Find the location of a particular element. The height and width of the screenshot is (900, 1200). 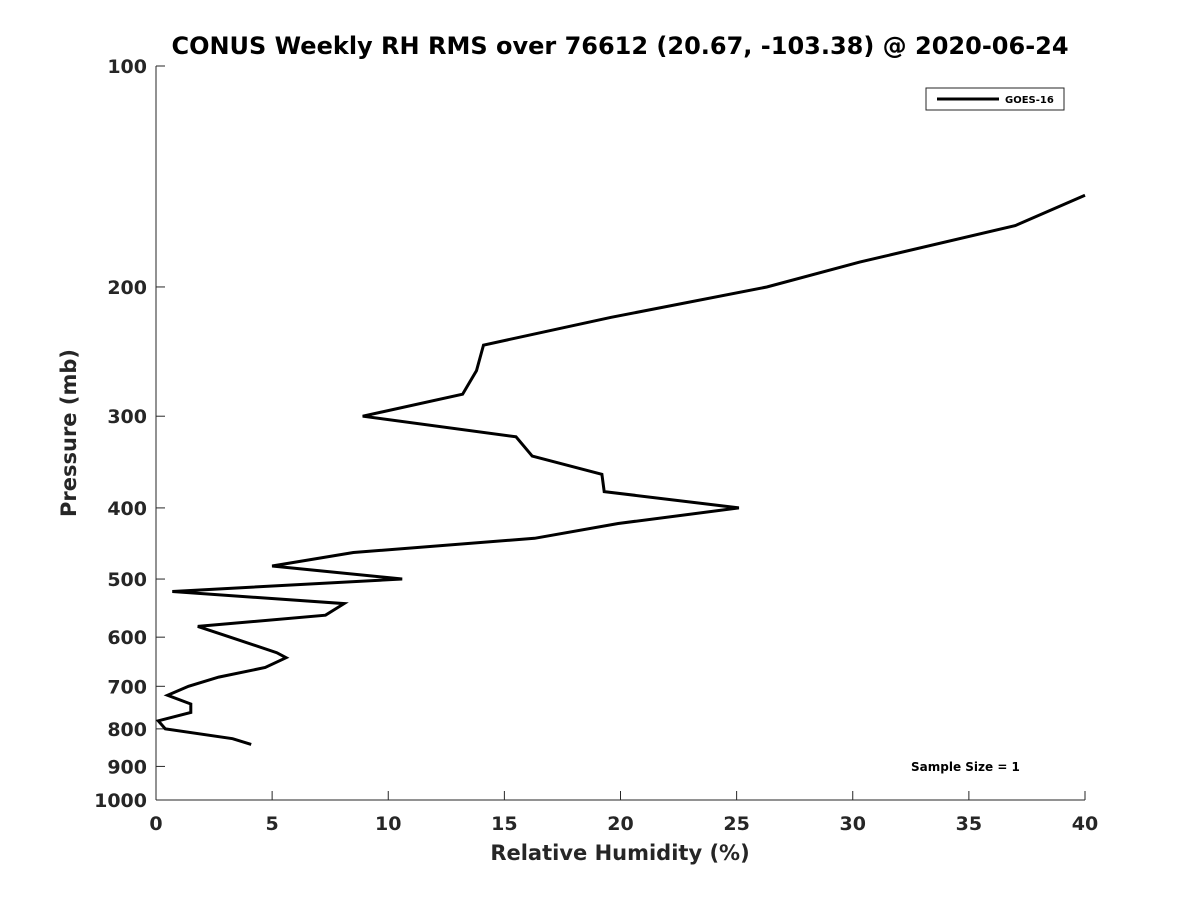

legend-label-goes-16: GOES-16 is located at coordinates (1029, 100).